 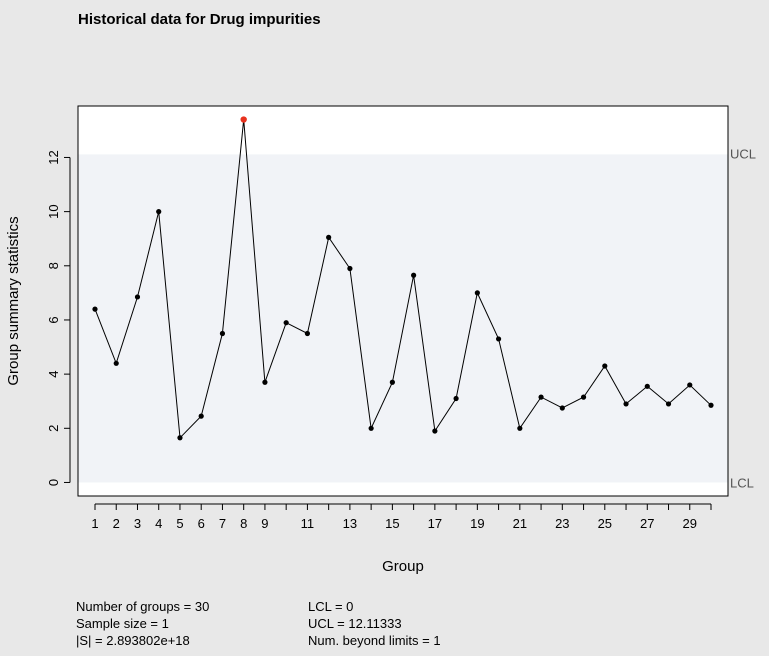 What do you see at coordinates (743, 153) in the screenshot?
I see `ucl-label: UCL` at bounding box center [743, 153].